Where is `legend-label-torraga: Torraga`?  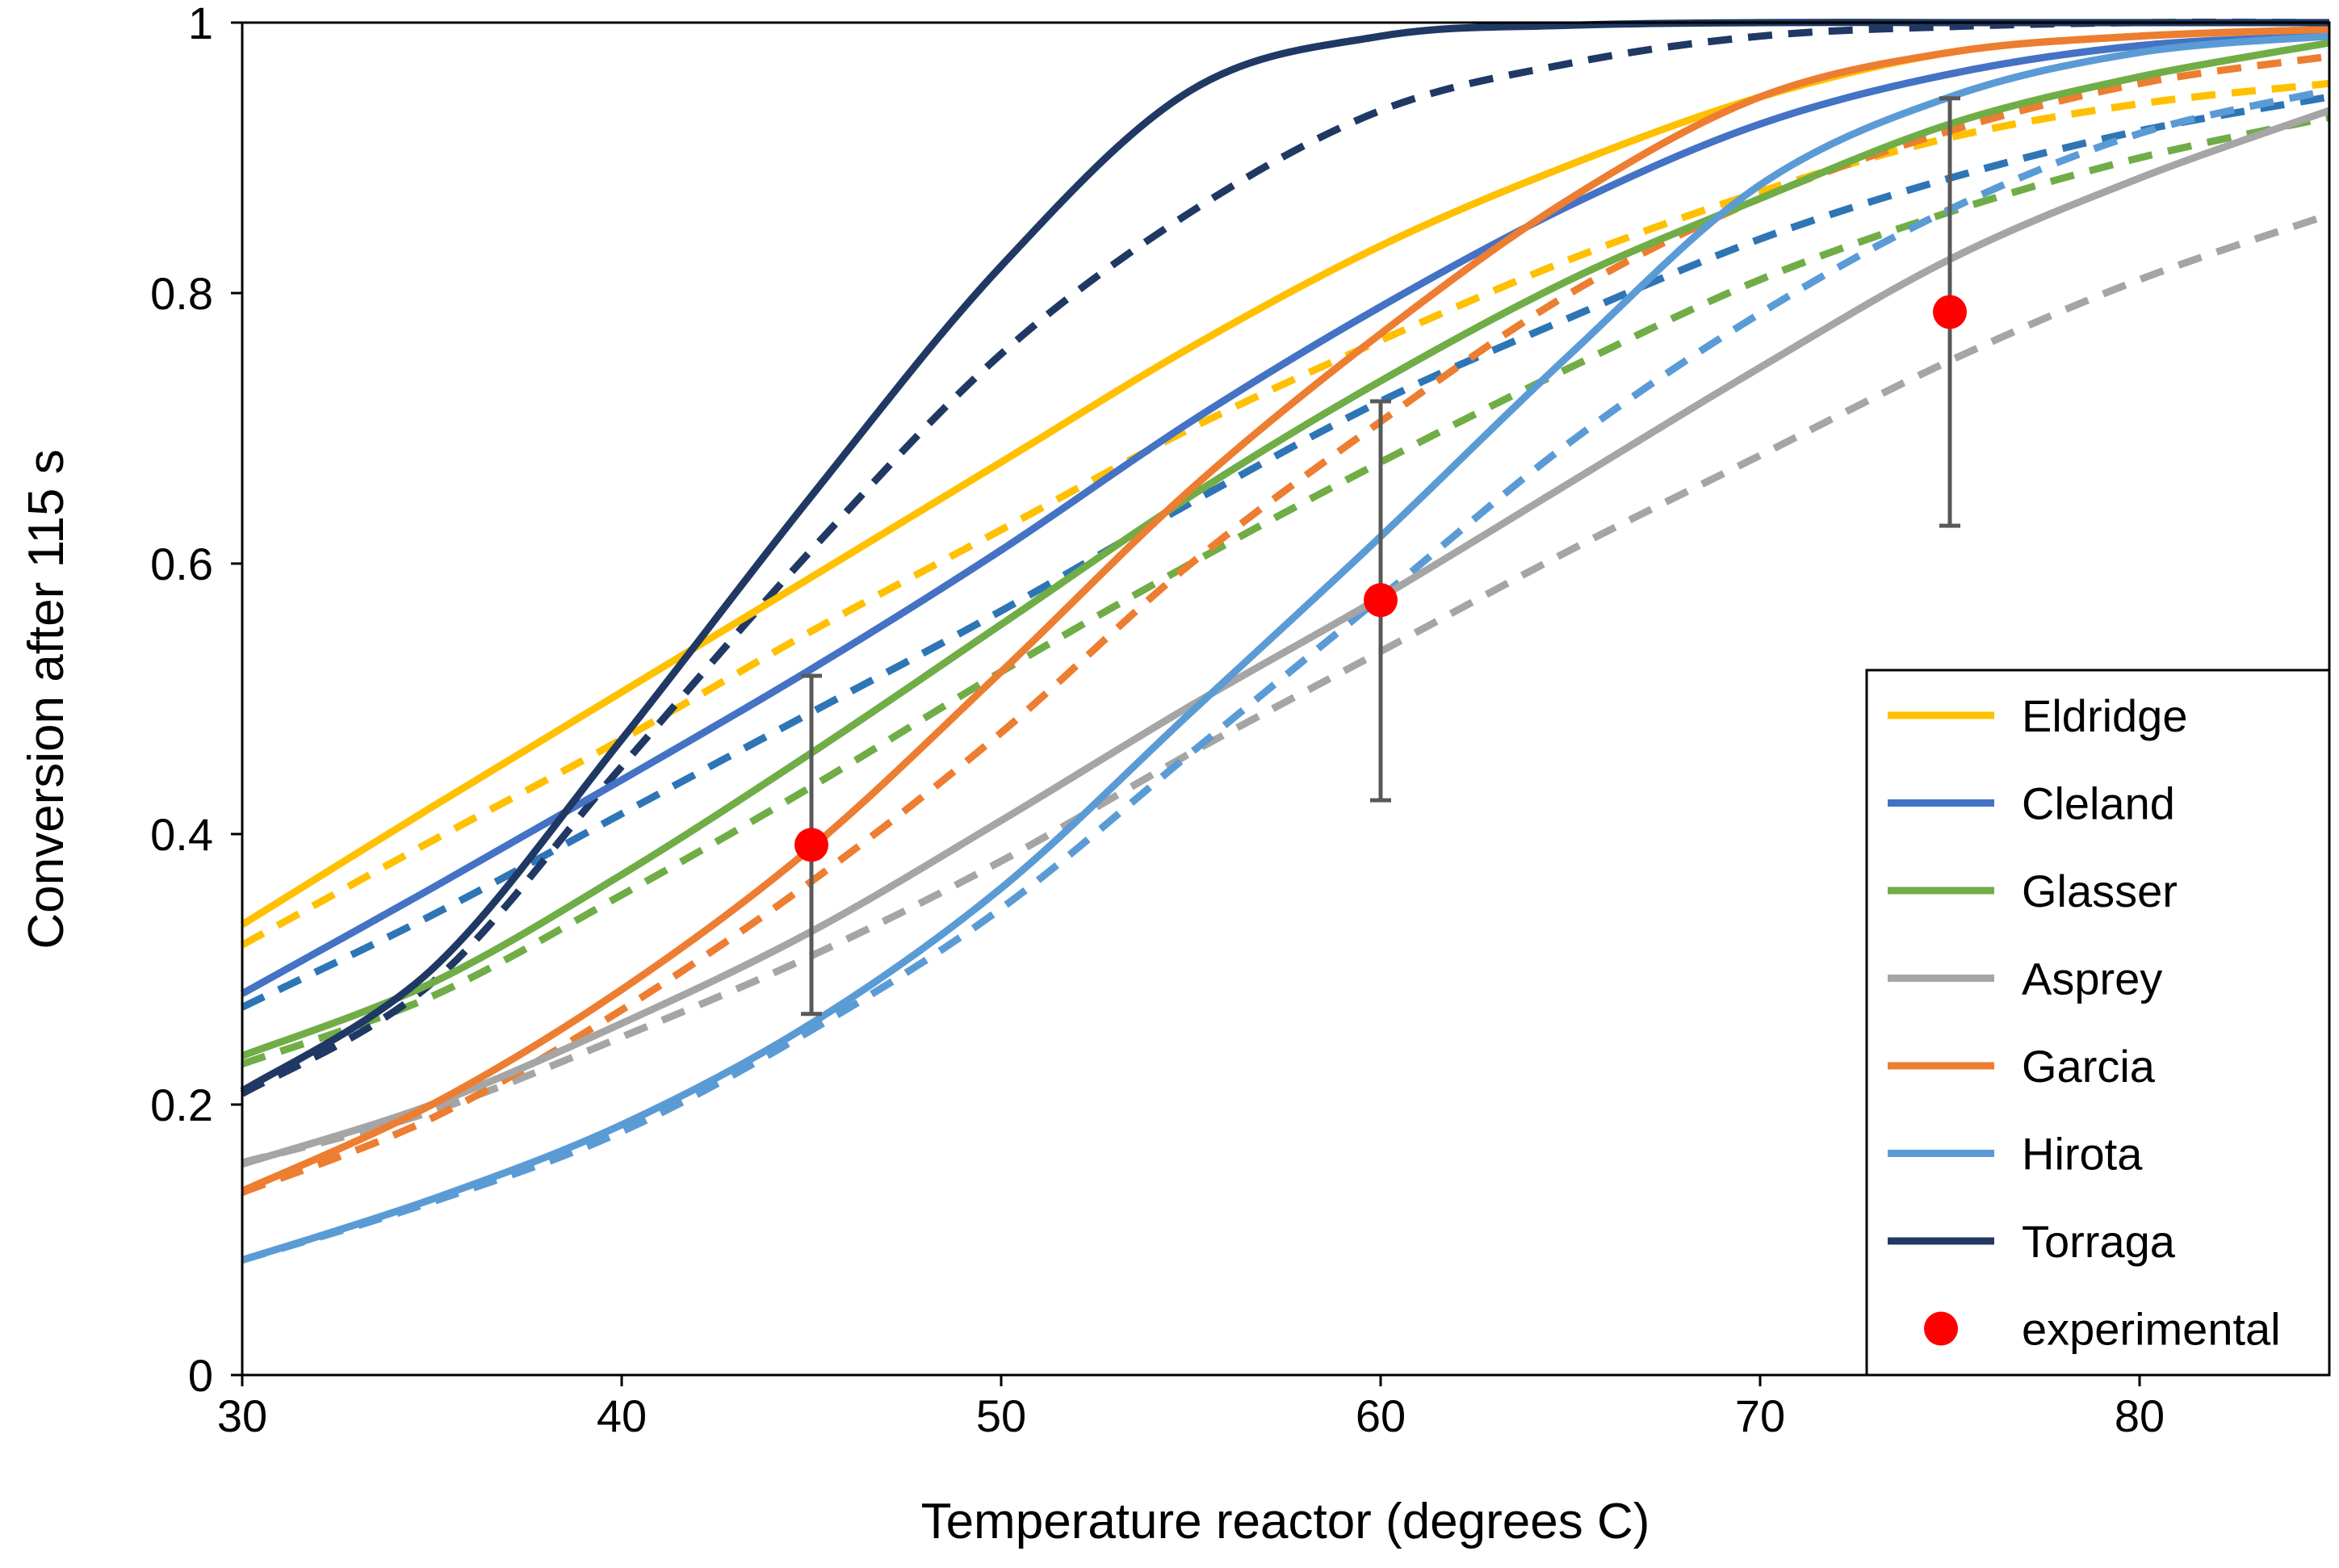
legend-label-torraga: Torraga is located at coordinates (2099, 1241).